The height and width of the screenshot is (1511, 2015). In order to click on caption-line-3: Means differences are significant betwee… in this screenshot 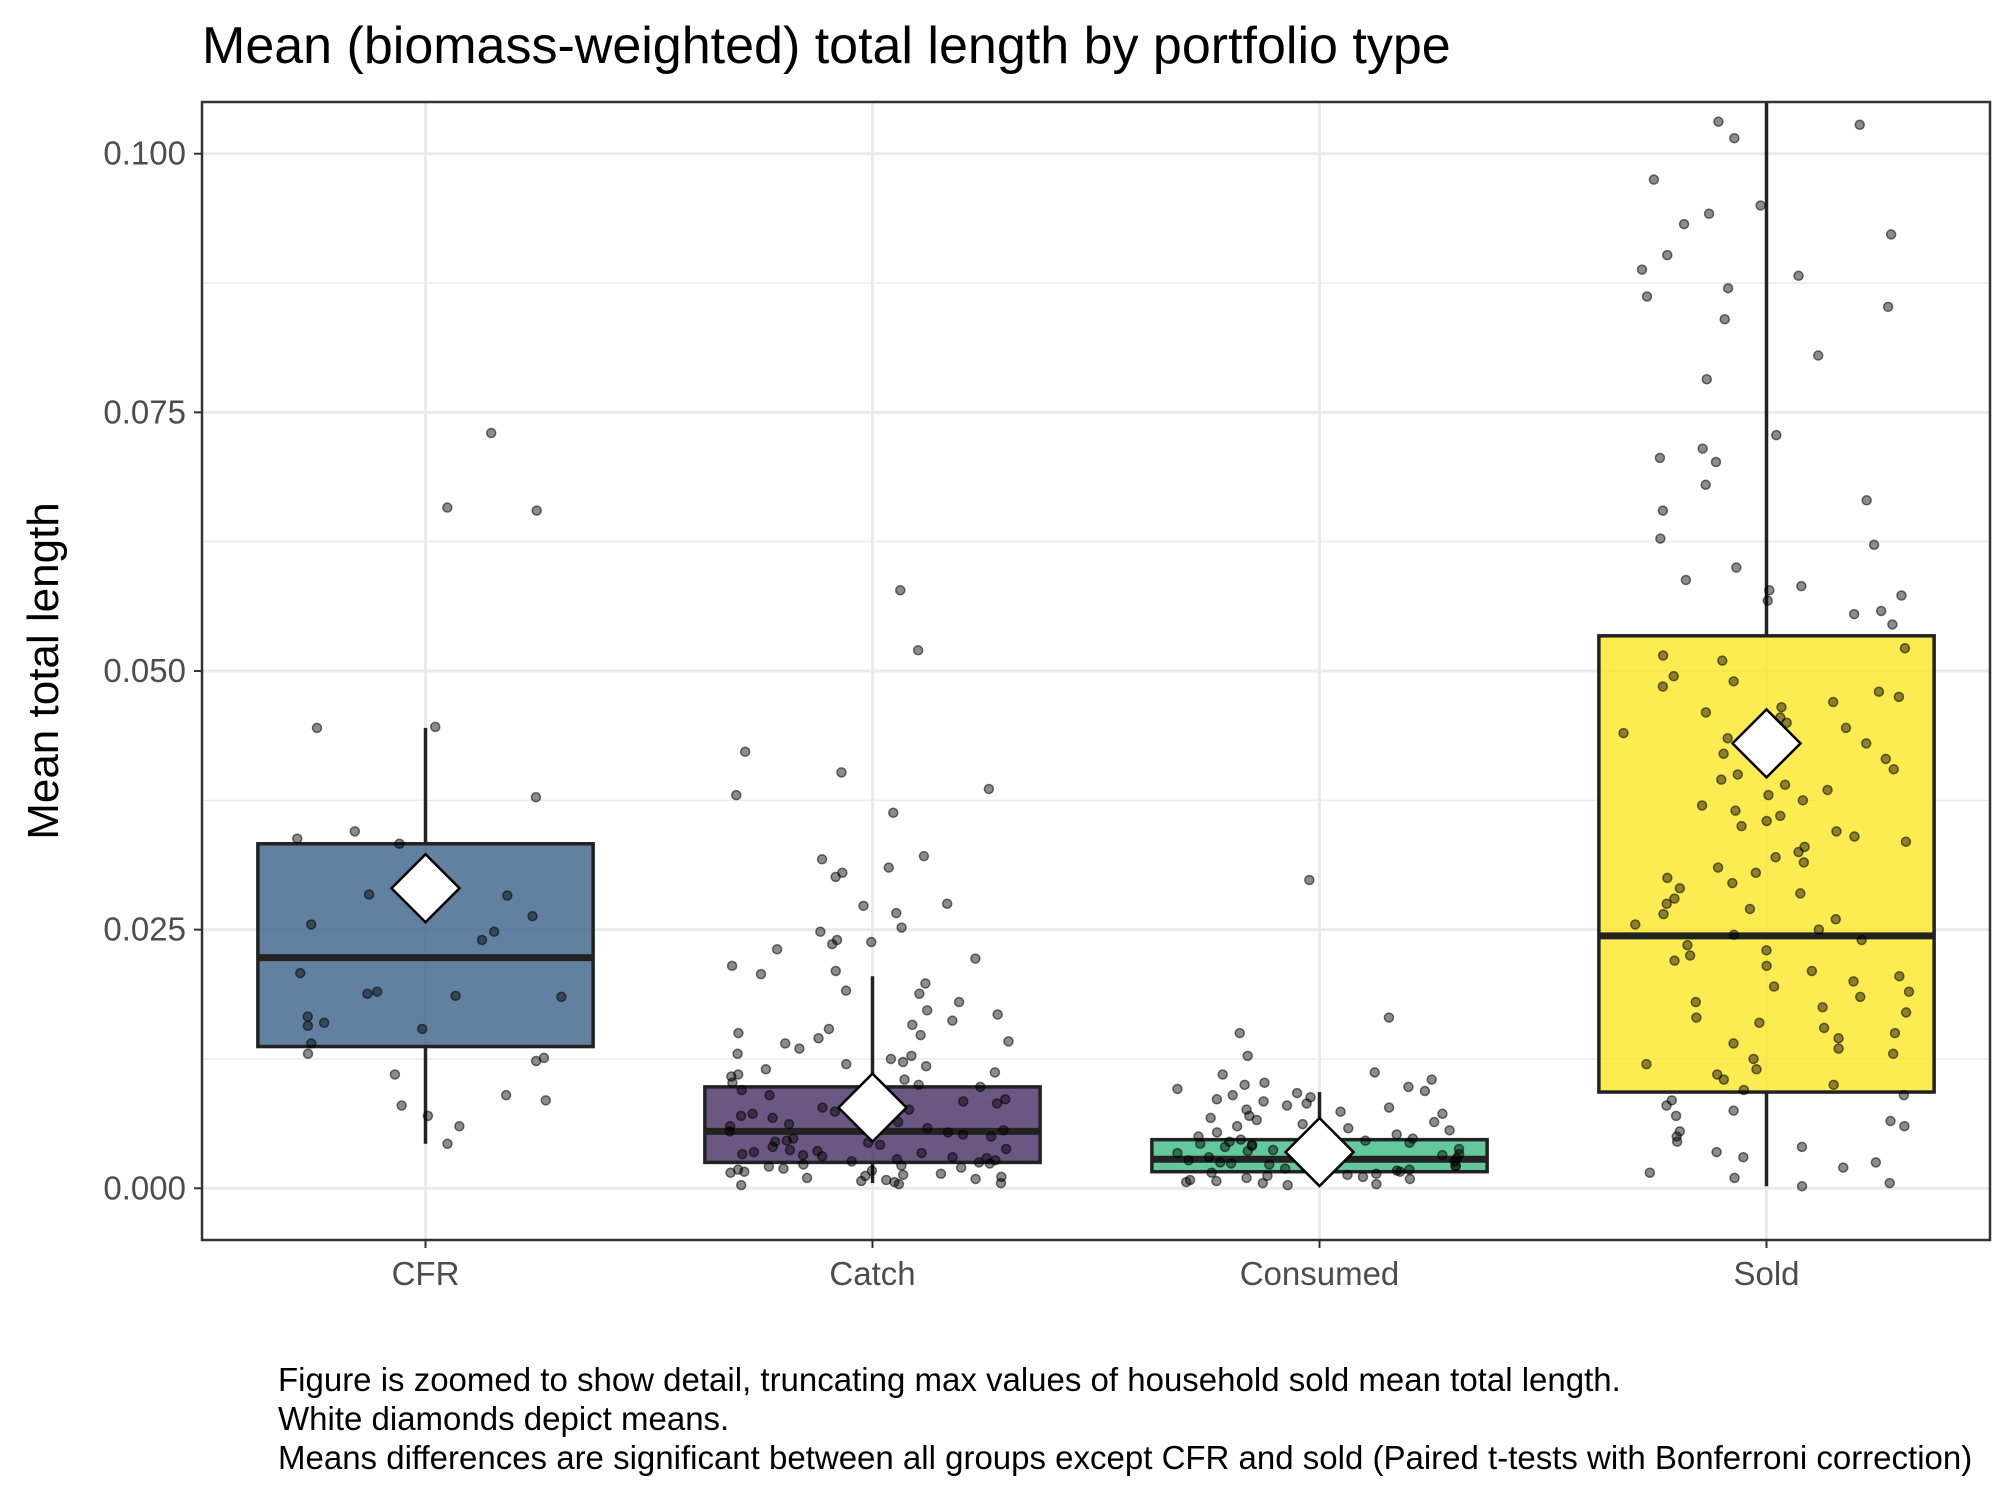, I will do `click(1125, 1457)`.